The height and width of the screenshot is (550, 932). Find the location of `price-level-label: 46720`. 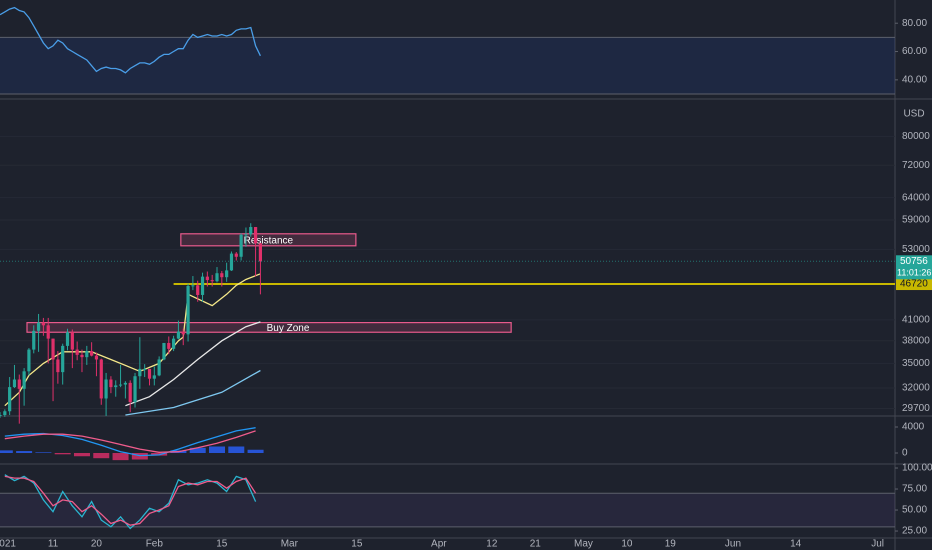

price-level-label: 46720 is located at coordinates (914, 284).